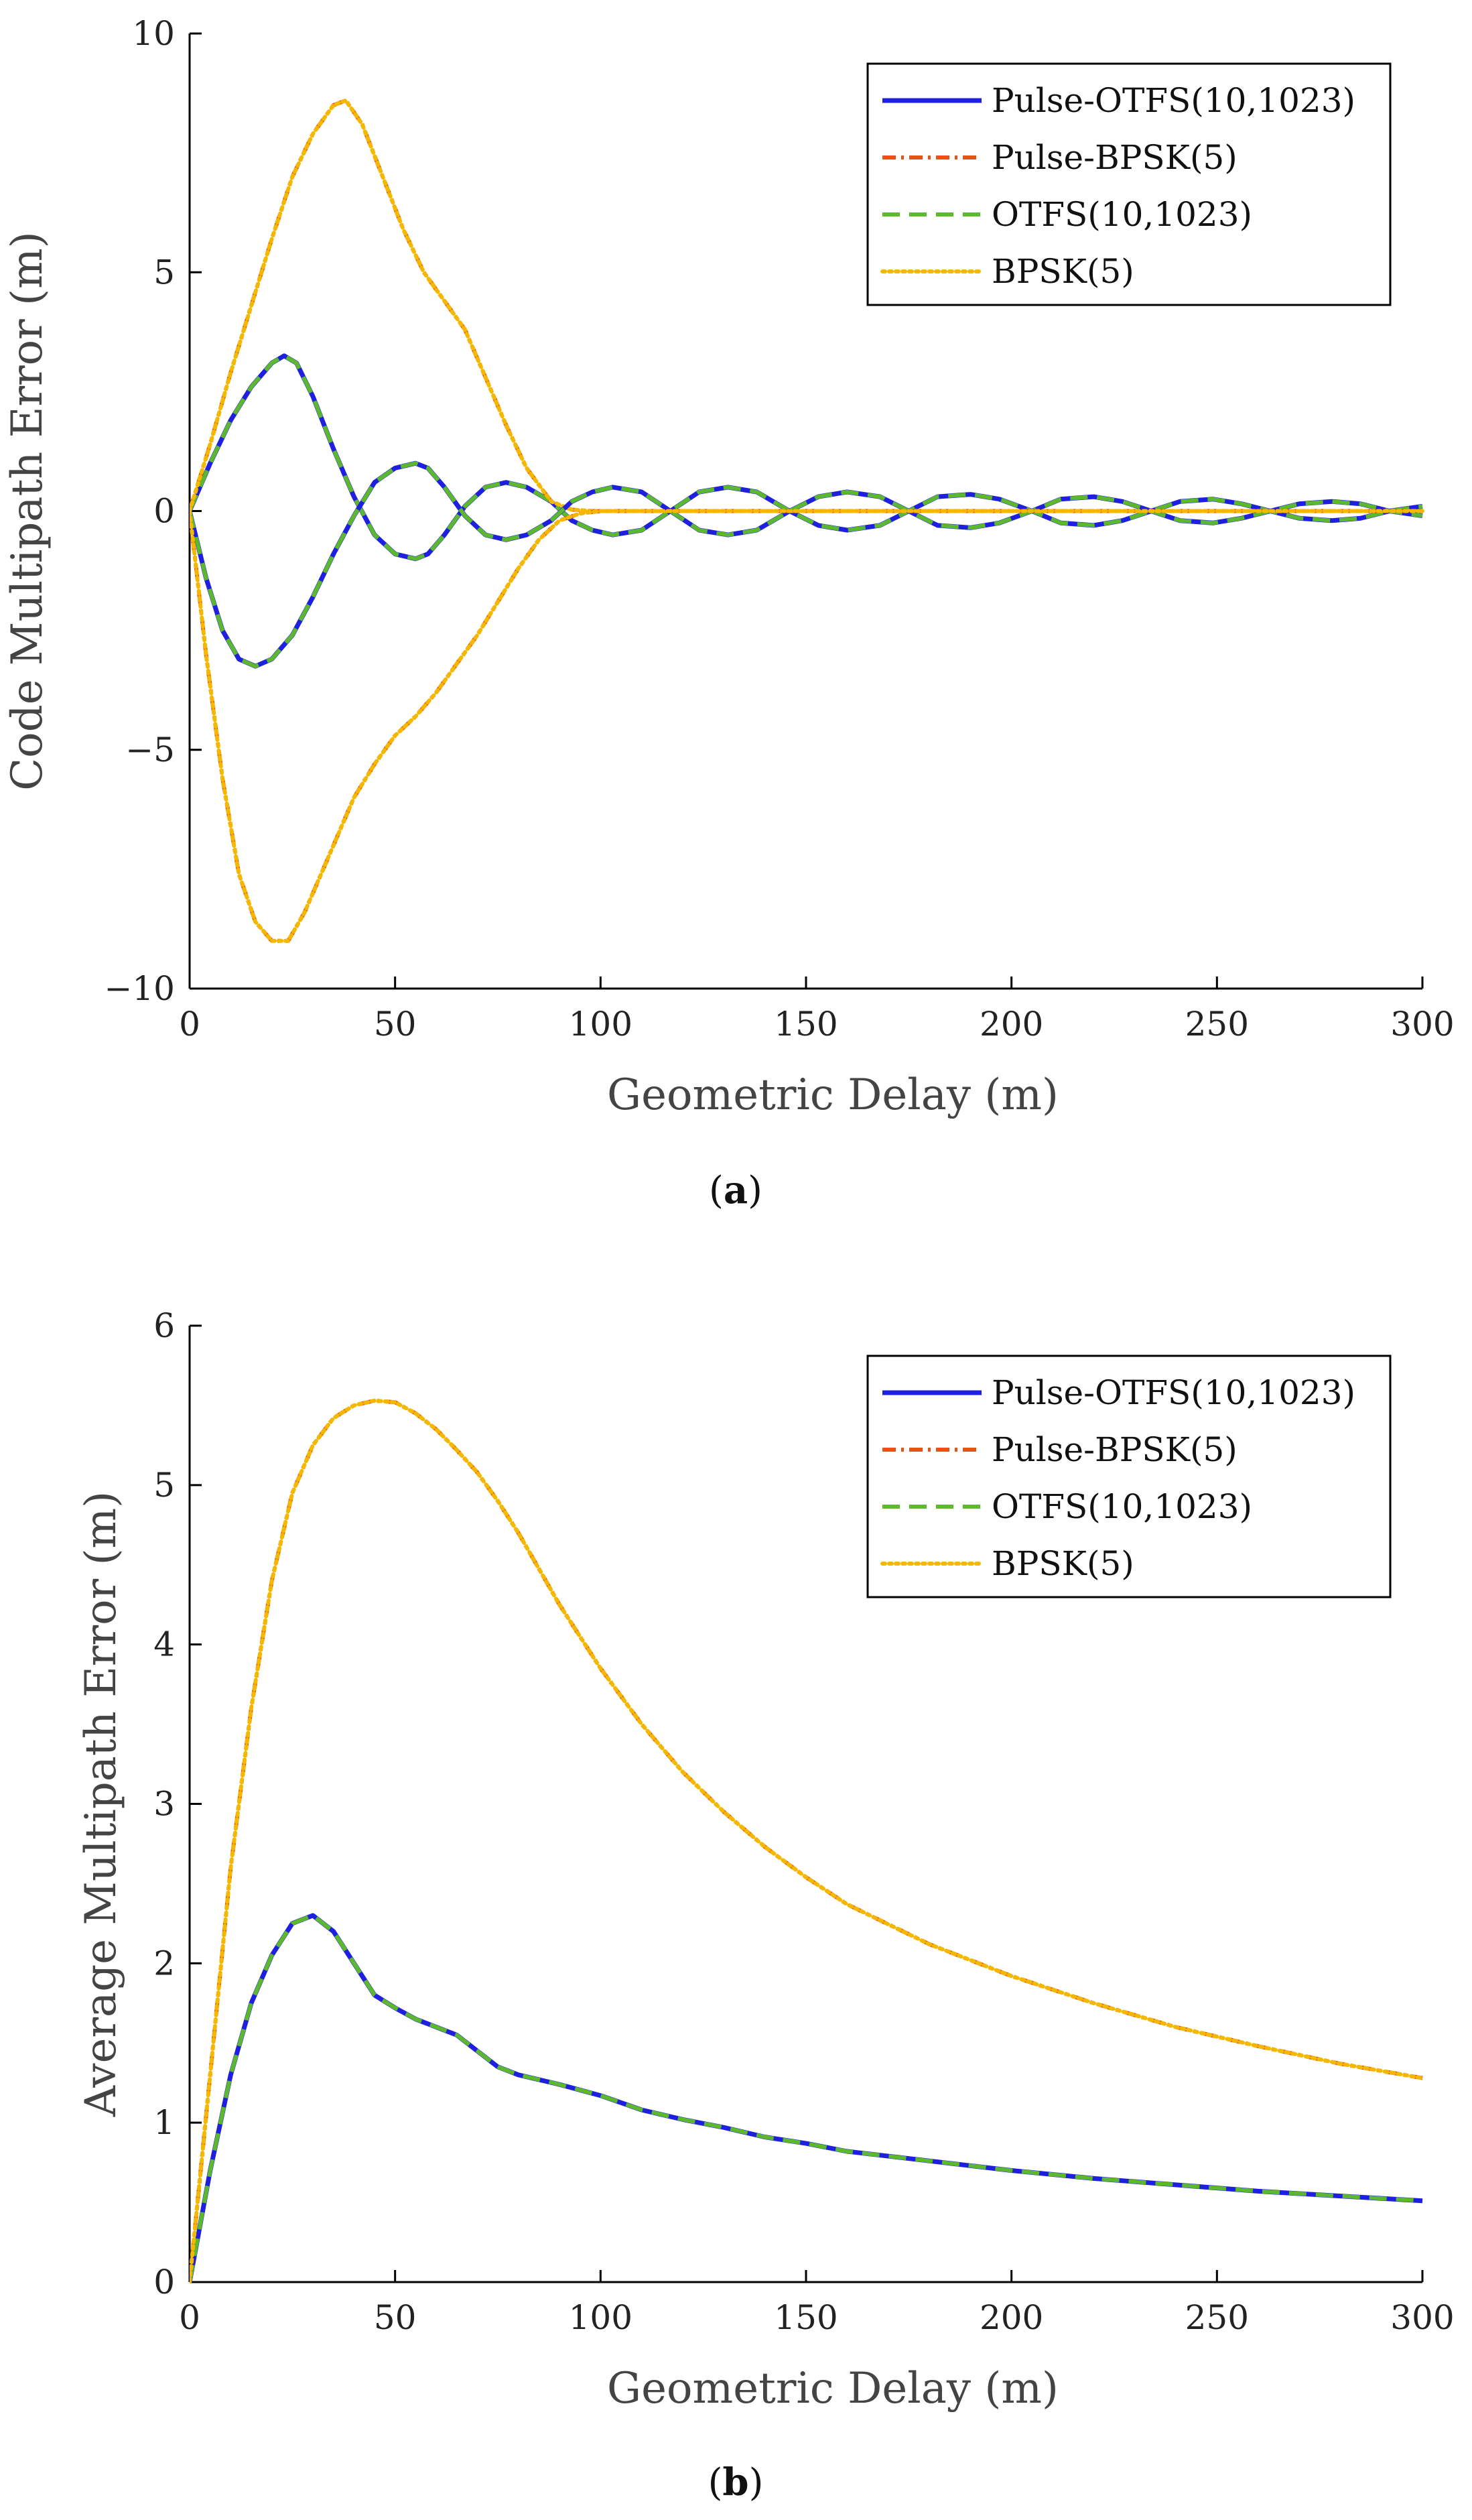 This screenshot has width=1472, height=2520. Describe the element at coordinates (101, 1804) in the screenshot. I see `y-axis-label: Average Multipath Error (m)` at that location.